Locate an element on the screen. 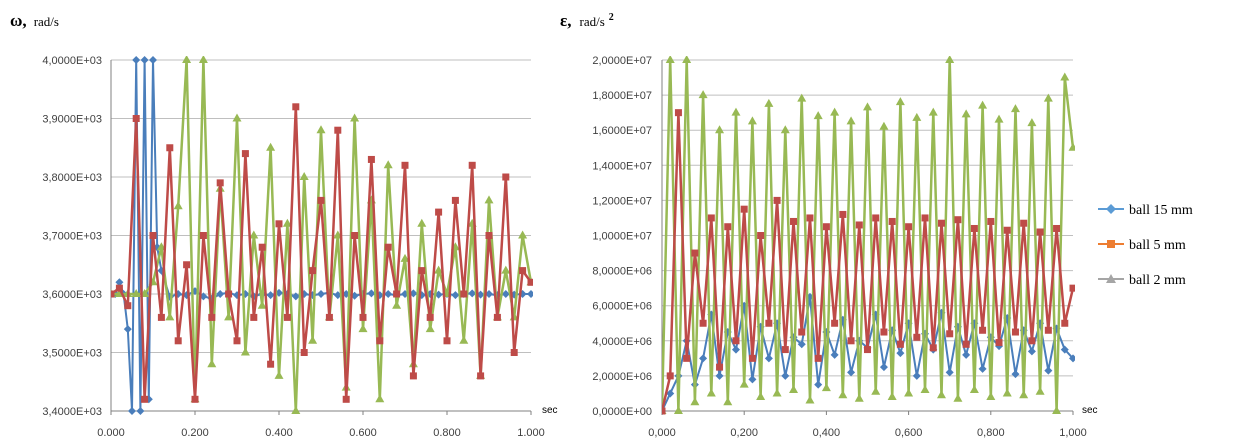  legend-triangle-marker is located at coordinates (1111, 278).